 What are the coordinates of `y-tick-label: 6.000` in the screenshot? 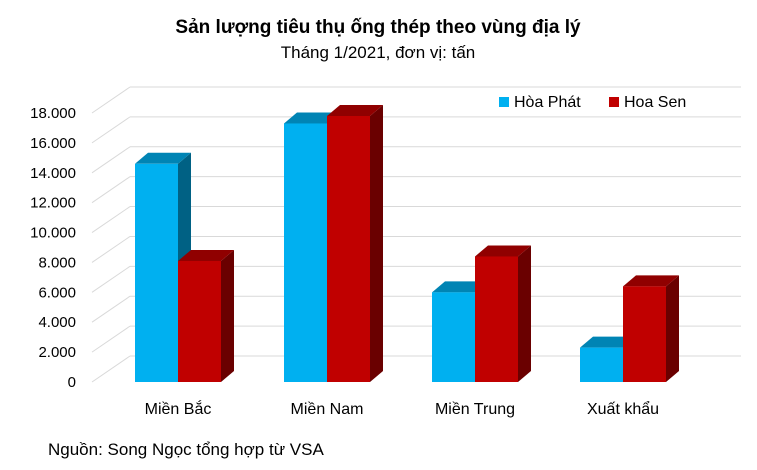 It's located at (57, 292).